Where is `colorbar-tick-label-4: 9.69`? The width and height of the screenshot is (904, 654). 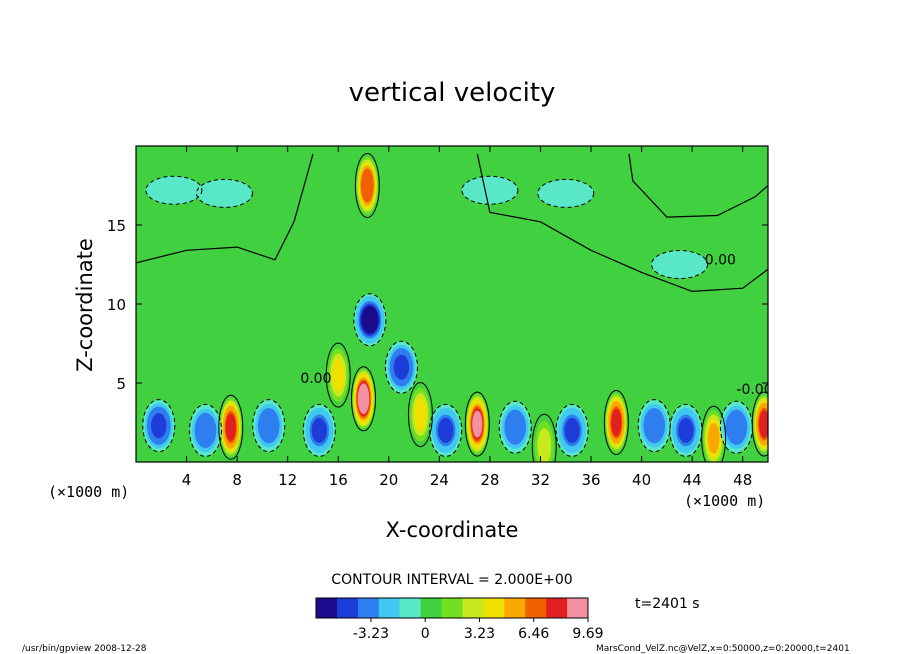 colorbar-tick-label-4: 9.69 is located at coordinates (587, 634).